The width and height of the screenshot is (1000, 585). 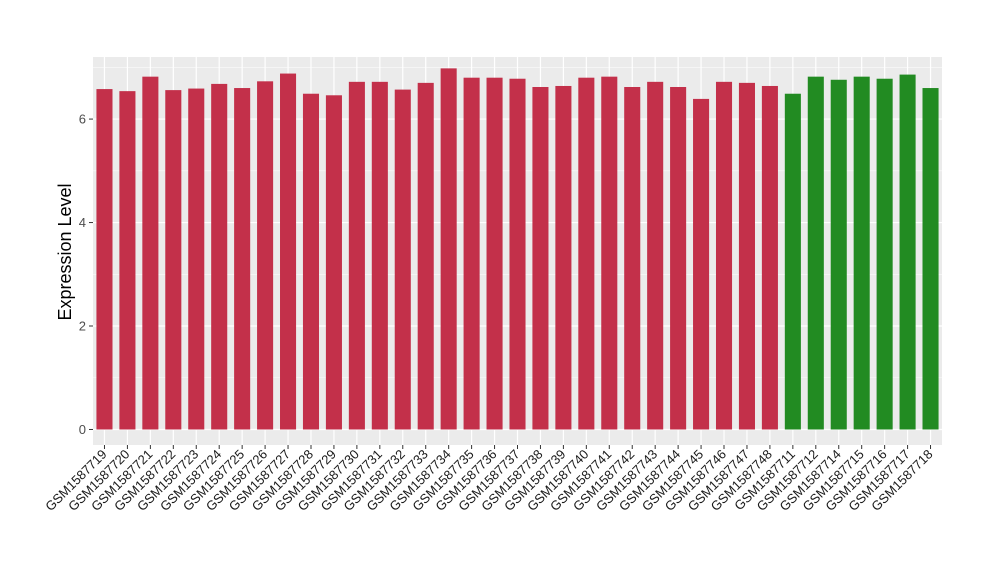 I want to click on bar-GSM1587730, so click(x=356, y=255).